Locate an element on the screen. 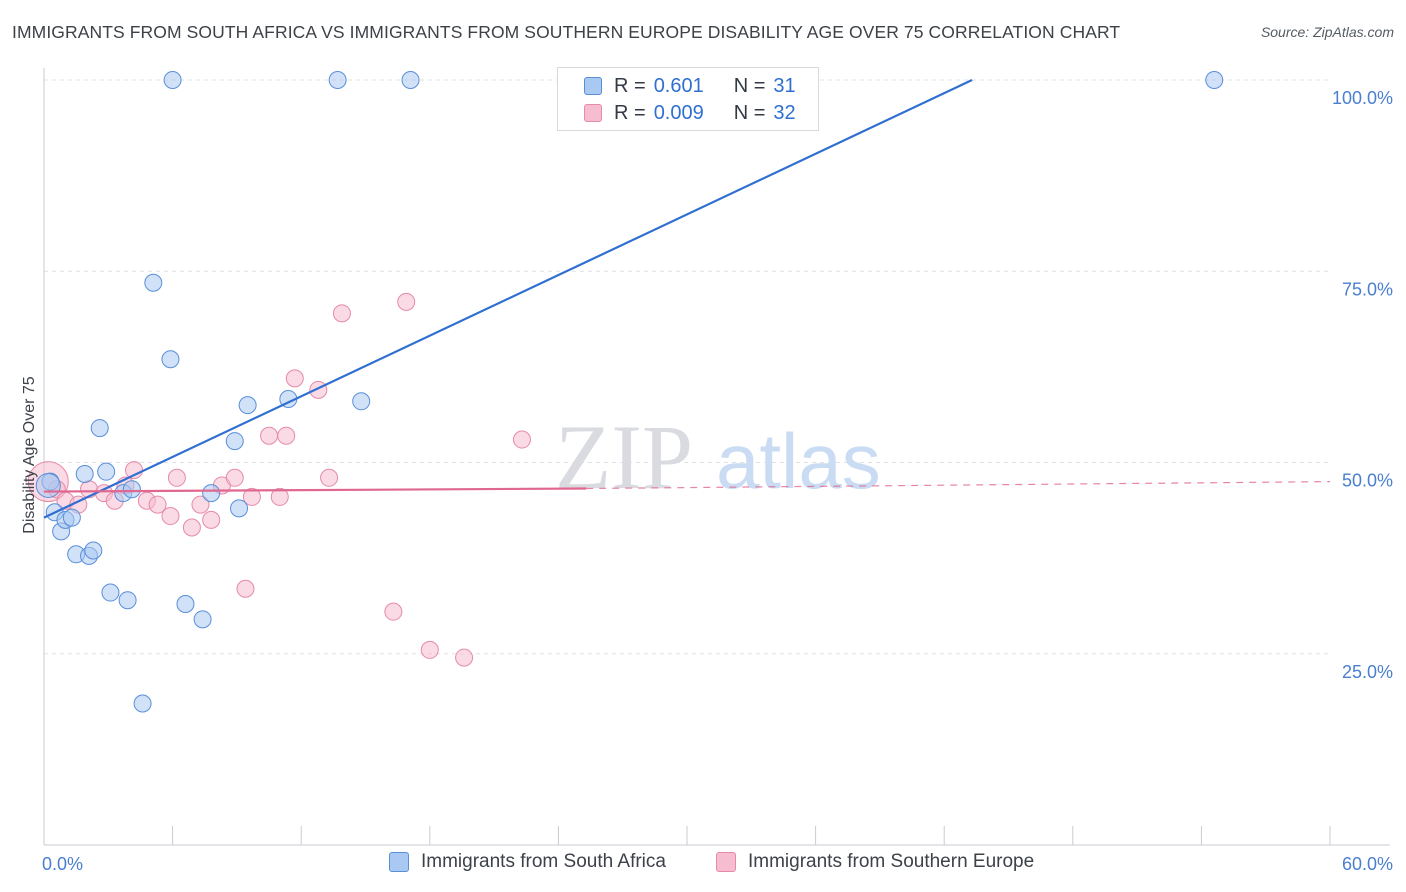 The image size is (1406, 892). y-tick-label: 100.0% is located at coordinates (1362, 98).